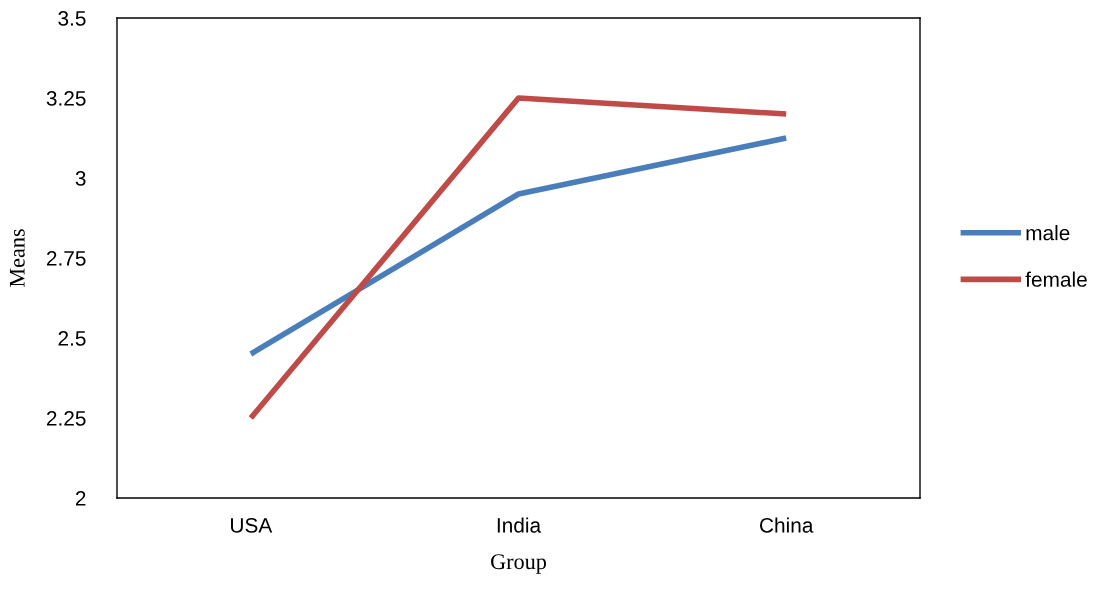 This screenshot has height=592, width=1104. I want to click on x-tick-label: USA, so click(252, 525).